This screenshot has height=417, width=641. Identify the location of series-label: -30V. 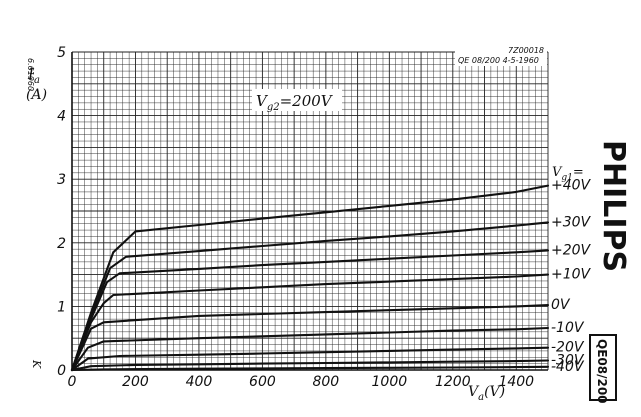
(568, 360).